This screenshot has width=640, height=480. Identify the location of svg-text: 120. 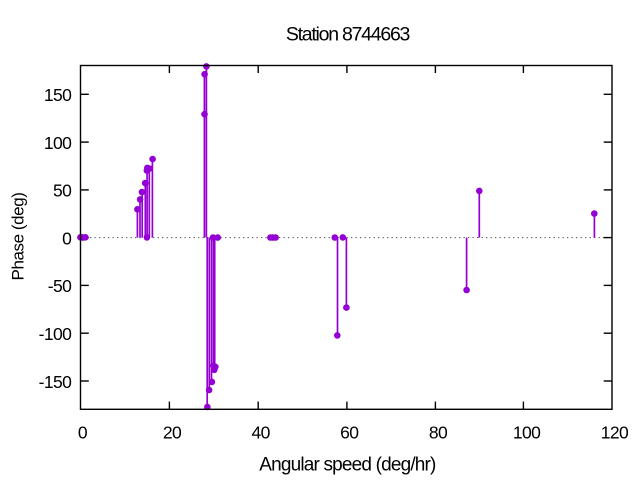
(615, 432).